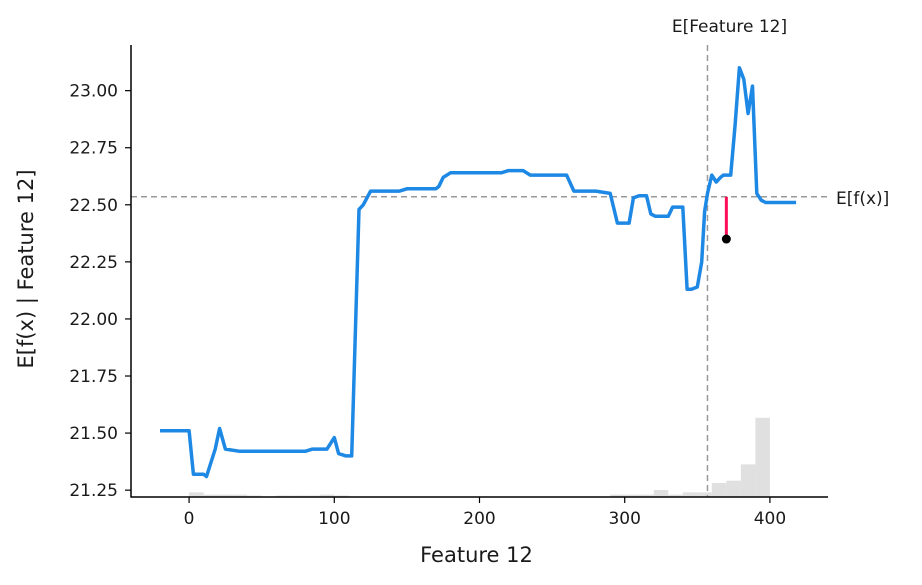 This screenshot has height=585, width=922. What do you see at coordinates (334, 519) in the screenshot?
I see `x-tick-label: 100` at bounding box center [334, 519].